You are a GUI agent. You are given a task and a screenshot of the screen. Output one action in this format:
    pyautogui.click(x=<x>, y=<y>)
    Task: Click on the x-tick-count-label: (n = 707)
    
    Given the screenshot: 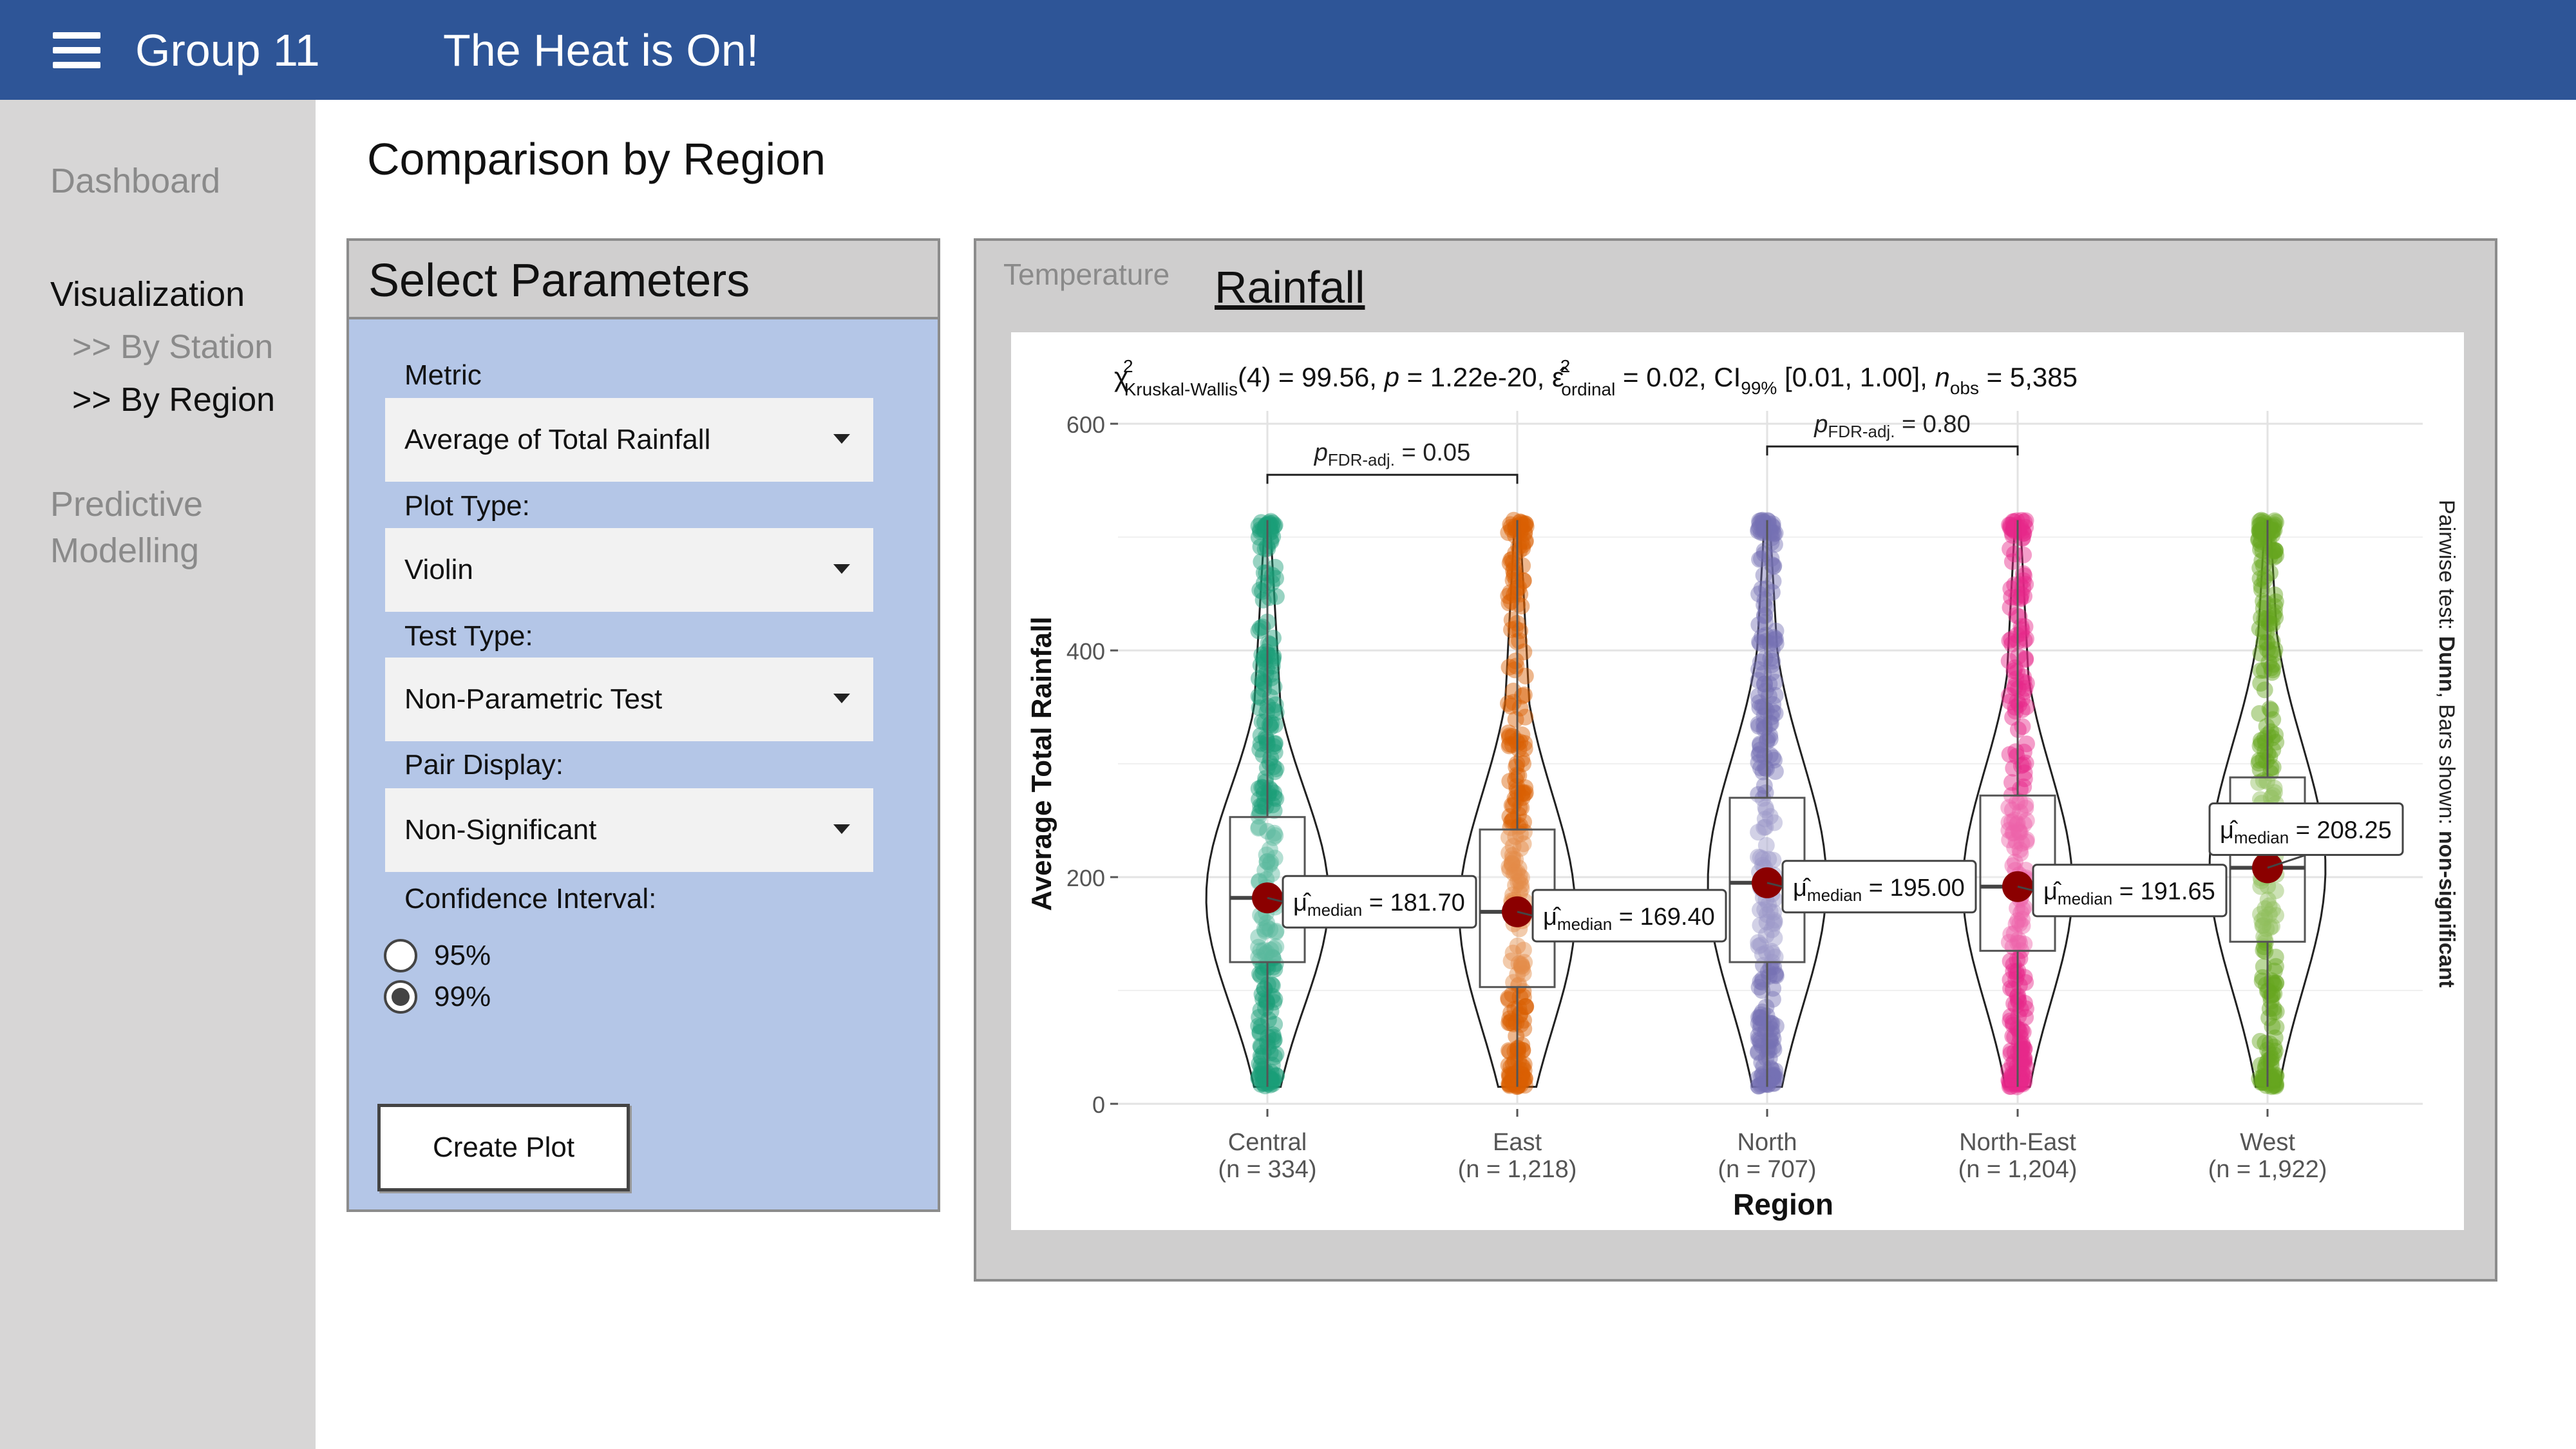 What is the action you would take?
    pyautogui.click(x=1767, y=1169)
    